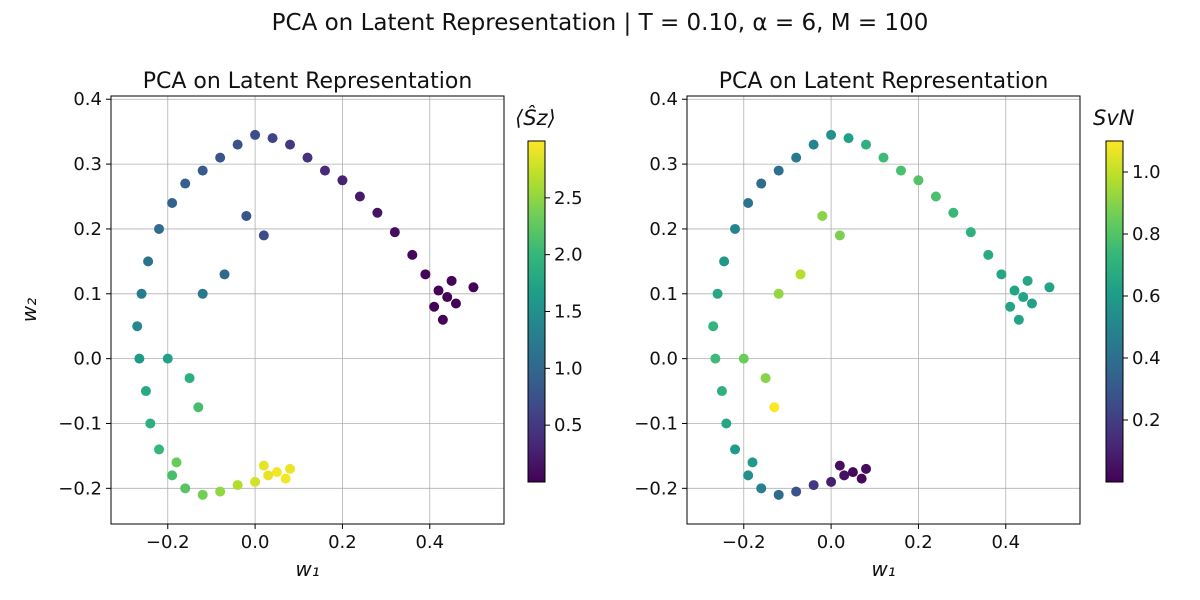 This screenshot has width=1200, height=600. I want to click on right-ytick-label-5: 0.3, so click(663, 164).